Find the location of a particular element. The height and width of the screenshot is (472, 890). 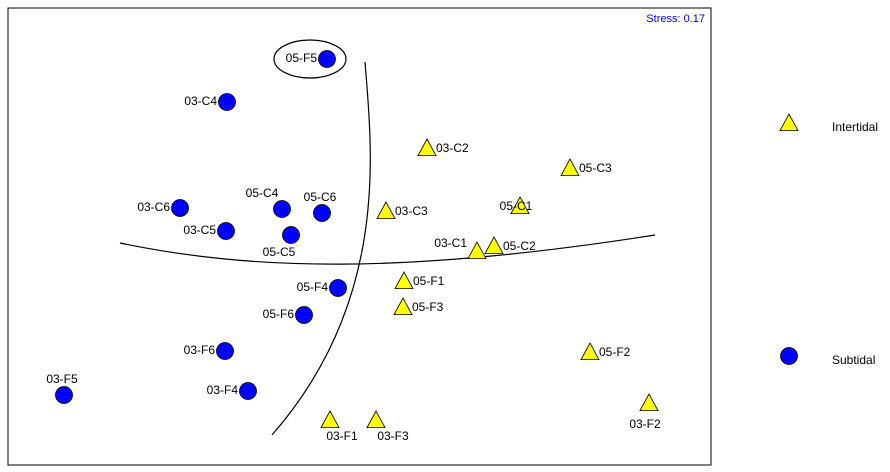

legend-label: Intertidal is located at coordinates (855, 127).